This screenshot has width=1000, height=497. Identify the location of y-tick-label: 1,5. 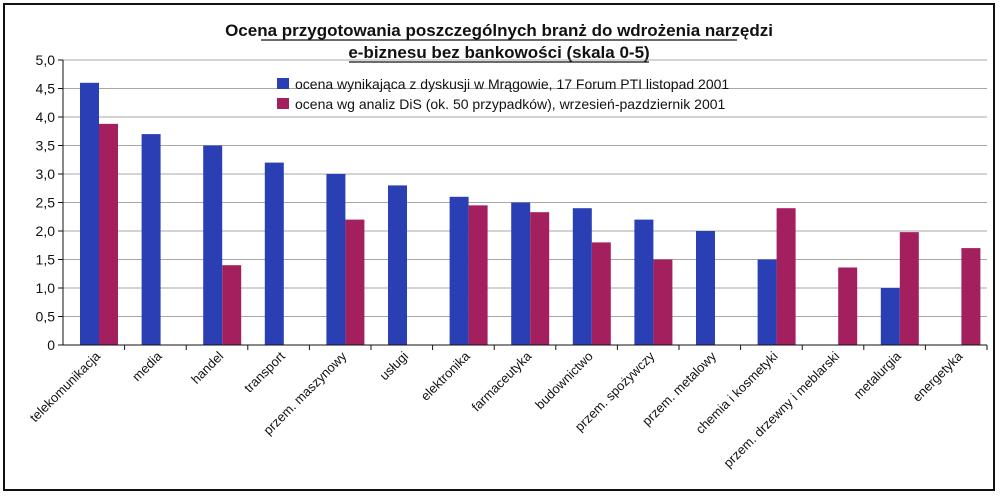
(46, 260).